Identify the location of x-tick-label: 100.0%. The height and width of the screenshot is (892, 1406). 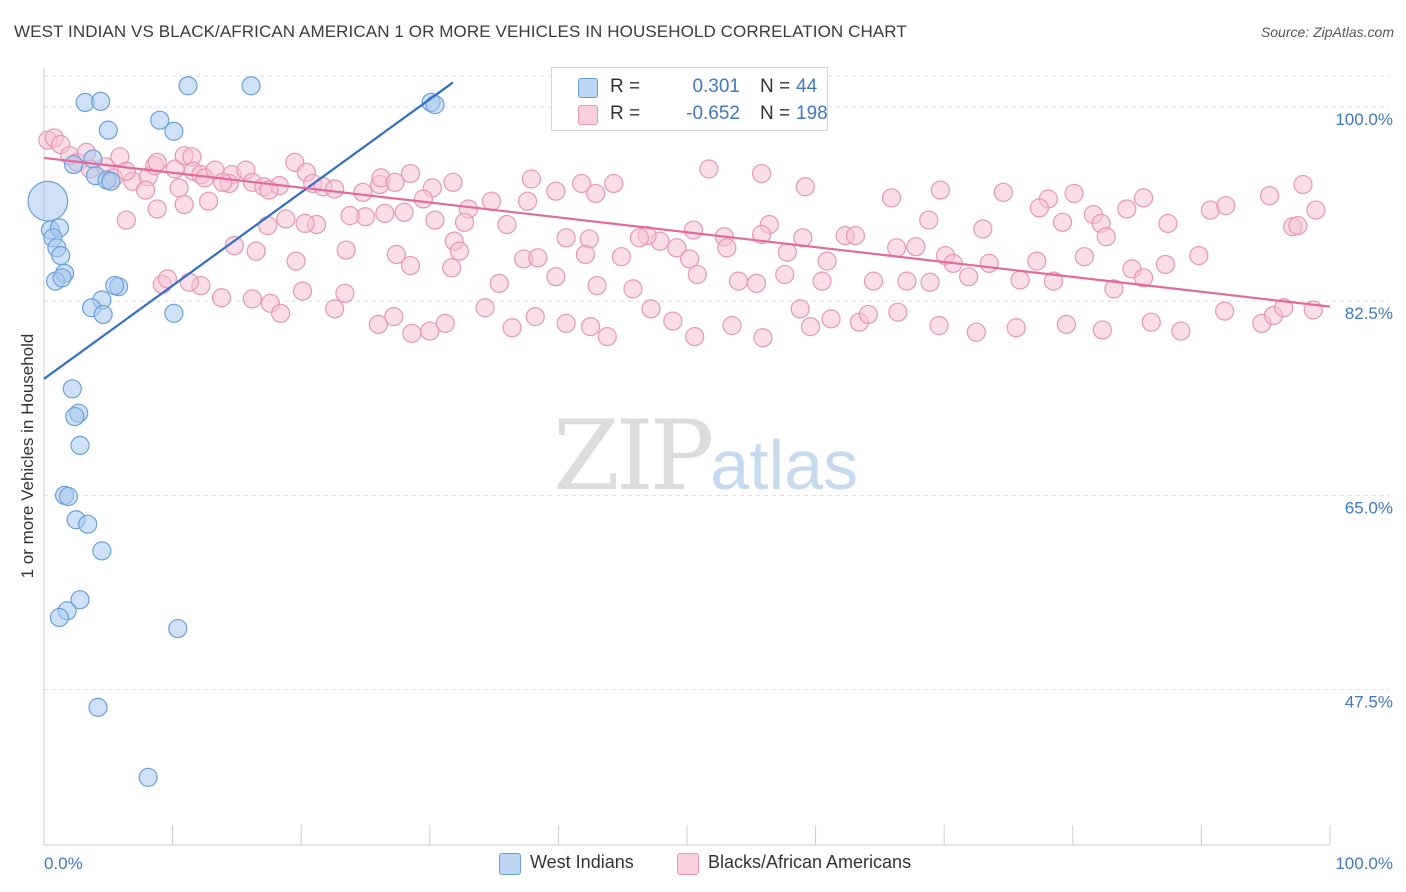
(1364, 863).